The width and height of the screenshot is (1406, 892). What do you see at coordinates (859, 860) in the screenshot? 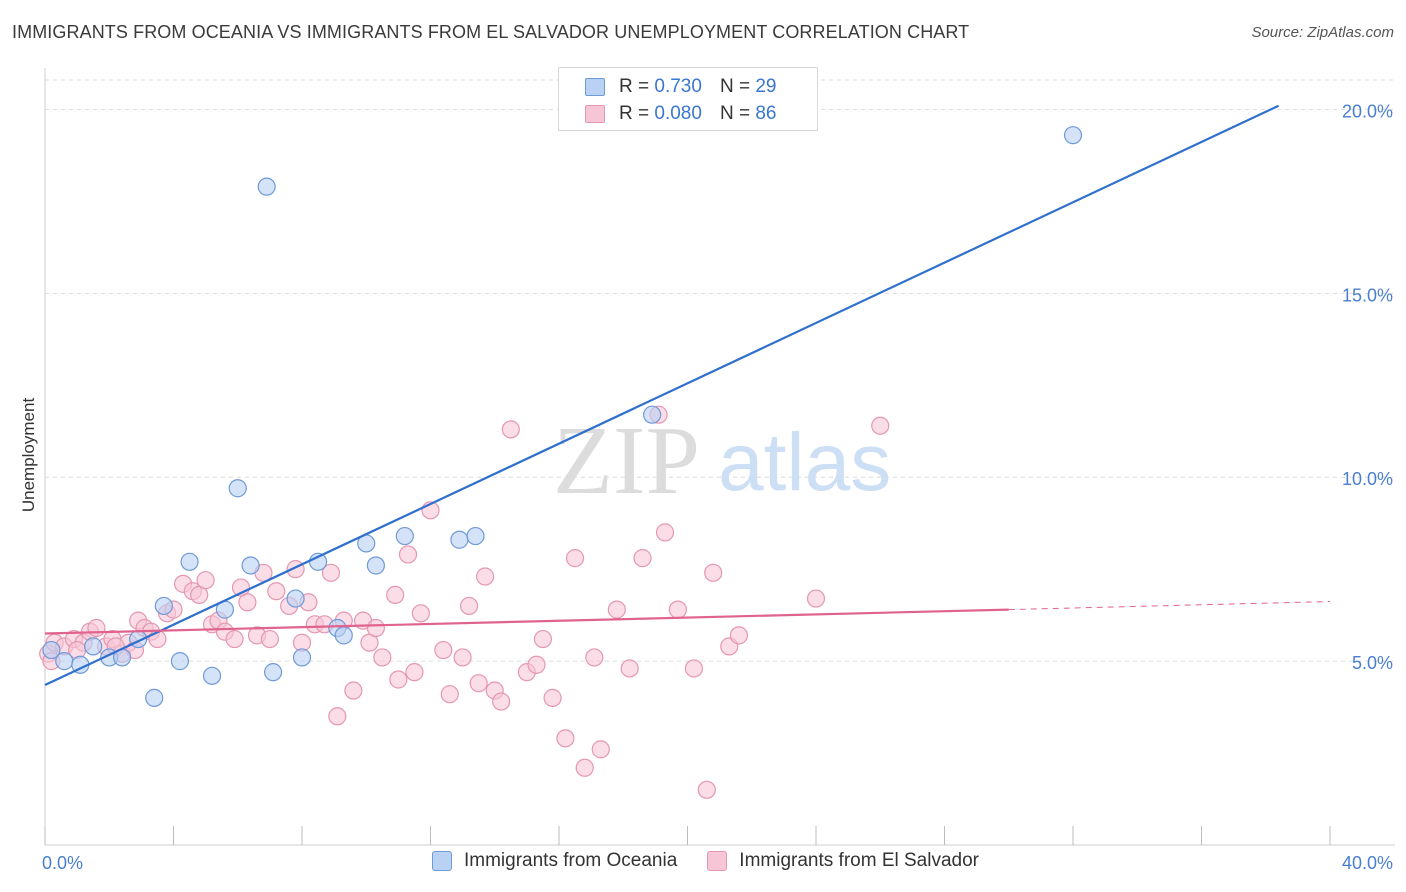
I see `legend-label-salvador: Immigrants from El Salvador` at bounding box center [859, 860].